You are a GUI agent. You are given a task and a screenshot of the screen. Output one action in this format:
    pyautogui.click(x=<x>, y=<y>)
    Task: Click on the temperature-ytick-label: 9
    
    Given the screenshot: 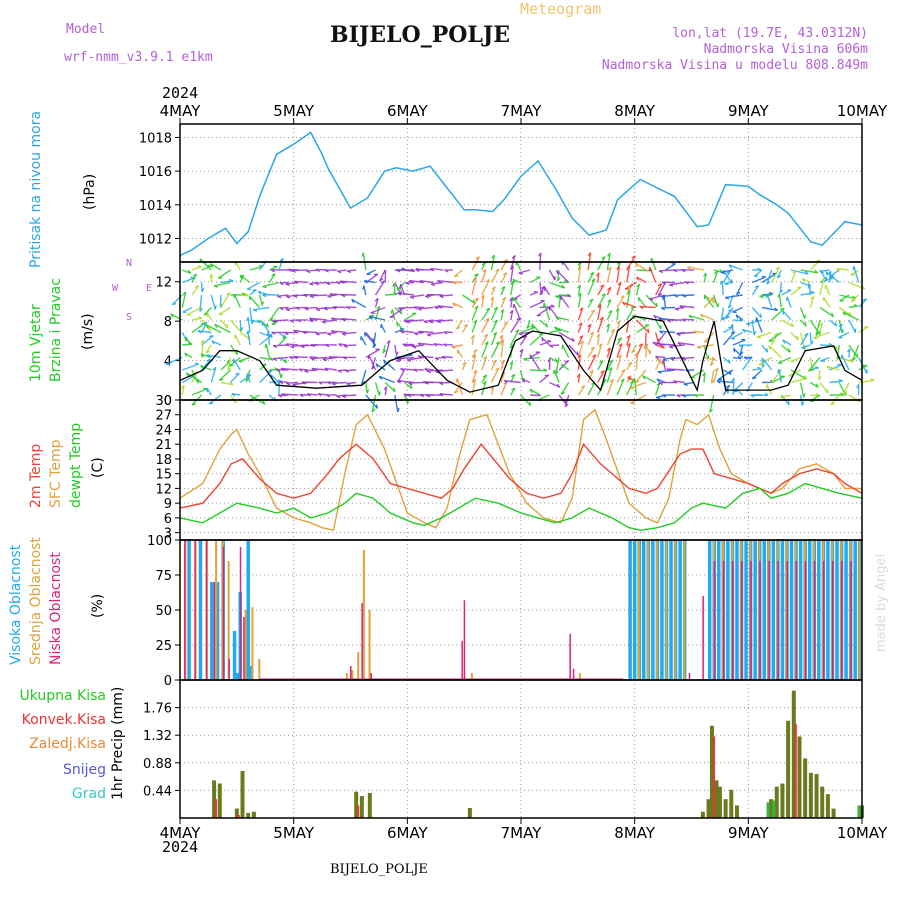 What is the action you would take?
    pyautogui.click(x=168, y=504)
    